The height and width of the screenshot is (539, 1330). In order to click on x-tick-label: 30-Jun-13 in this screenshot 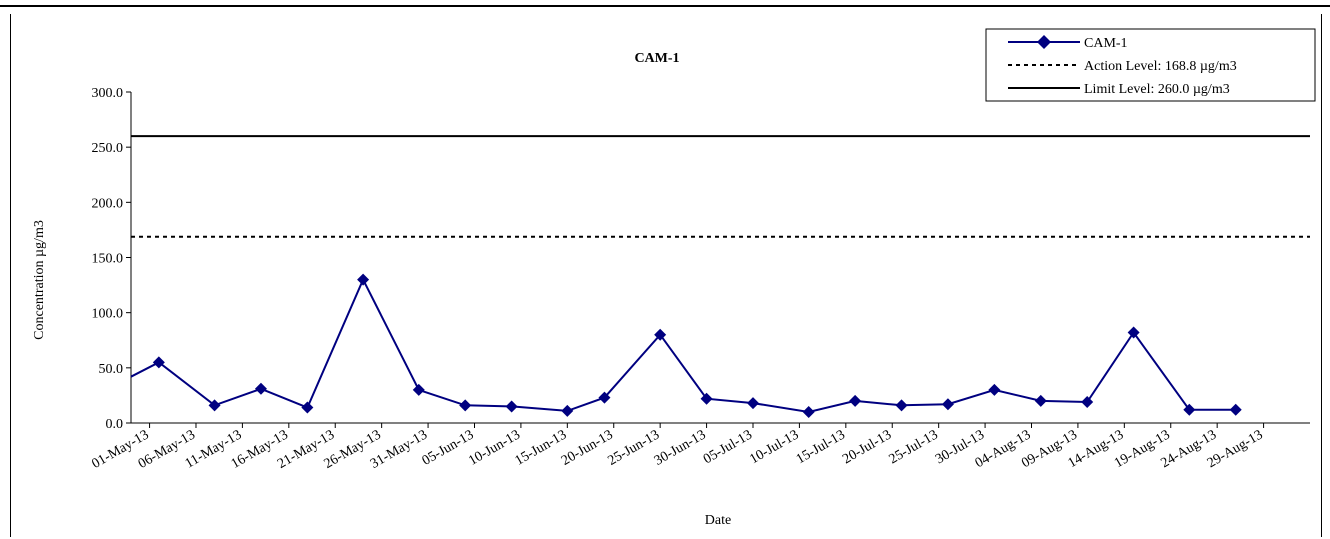, I will do `click(680, 447)`.